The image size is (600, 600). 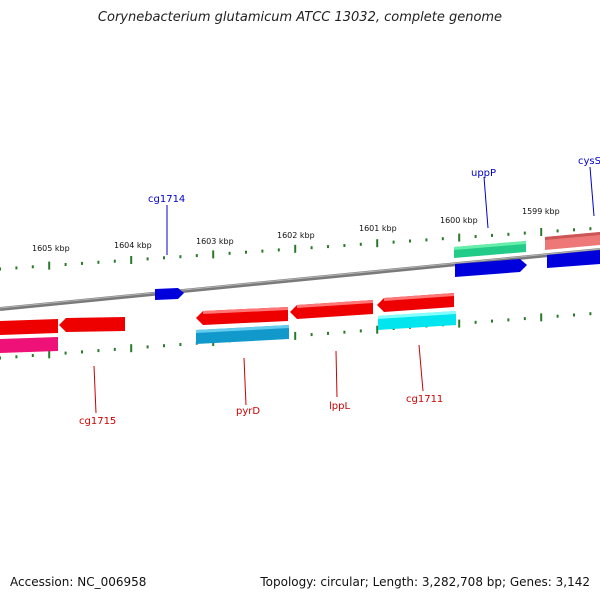 What do you see at coordinates (573, 259) in the screenshot?
I see `gene-cysS` at bounding box center [573, 259].